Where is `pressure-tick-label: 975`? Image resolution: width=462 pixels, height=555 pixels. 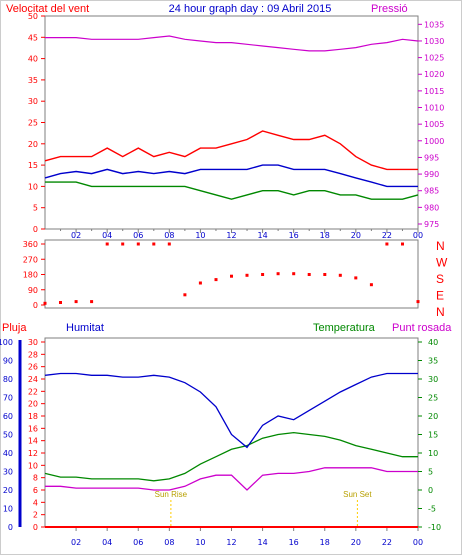
pressure-tick-label: 975 is located at coordinates (431, 224).